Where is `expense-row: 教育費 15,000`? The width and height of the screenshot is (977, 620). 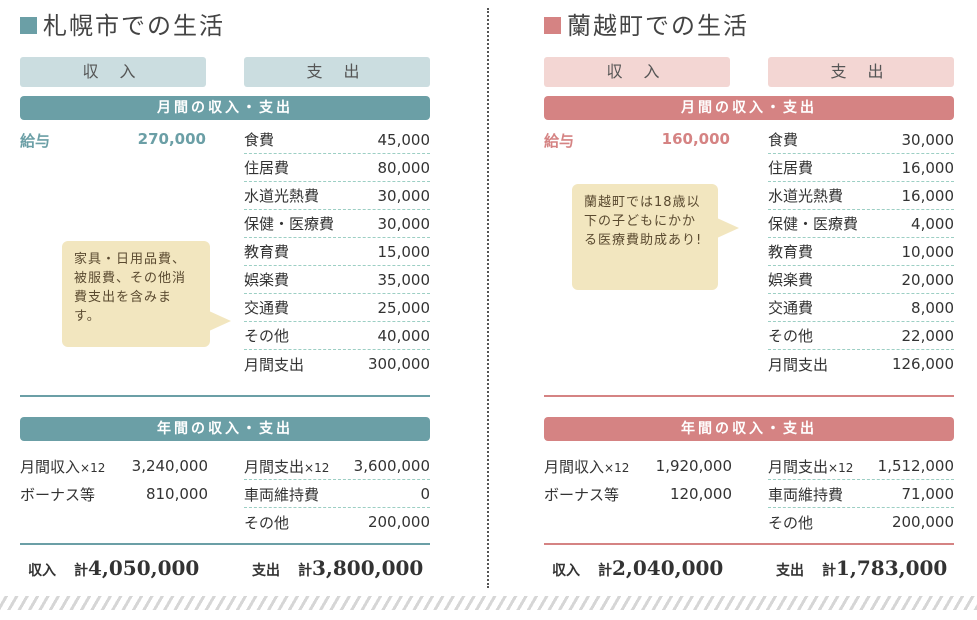 expense-row: 教育費 15,000 is located at coordinates (337, 252).